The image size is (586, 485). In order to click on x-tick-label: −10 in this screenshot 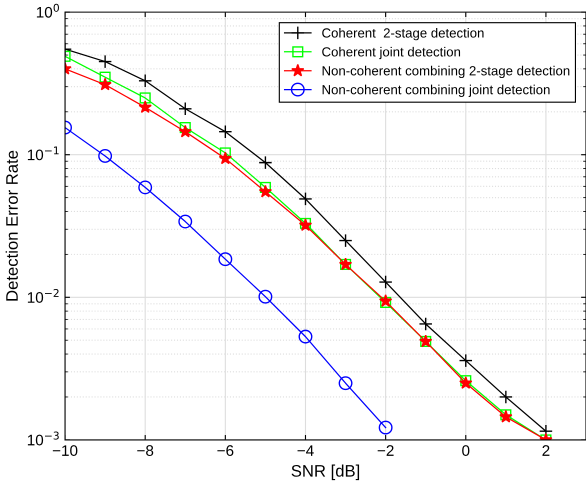, I will do `click(65, 450)`.